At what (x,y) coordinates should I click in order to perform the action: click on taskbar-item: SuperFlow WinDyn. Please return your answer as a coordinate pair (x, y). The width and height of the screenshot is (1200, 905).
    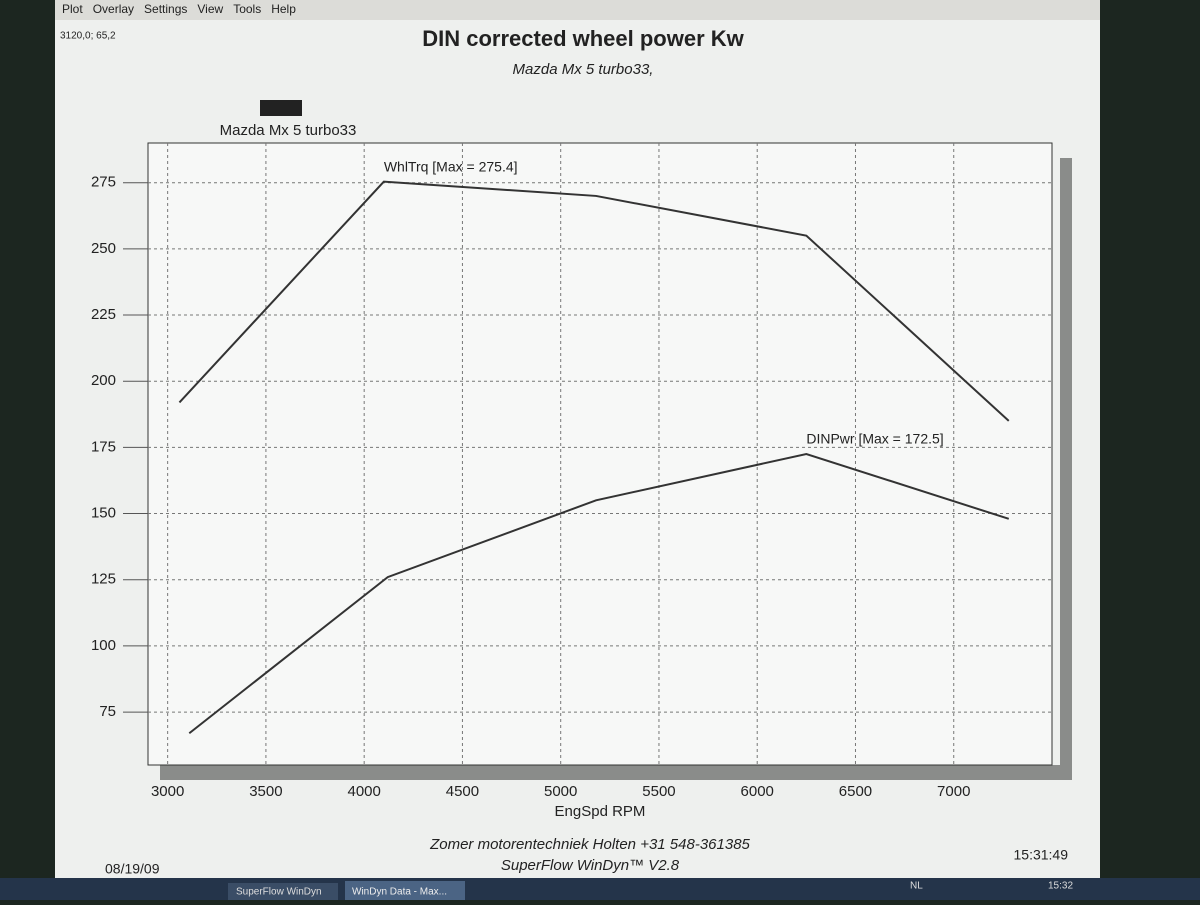
    Looking at the image, I should click on (279, 892).